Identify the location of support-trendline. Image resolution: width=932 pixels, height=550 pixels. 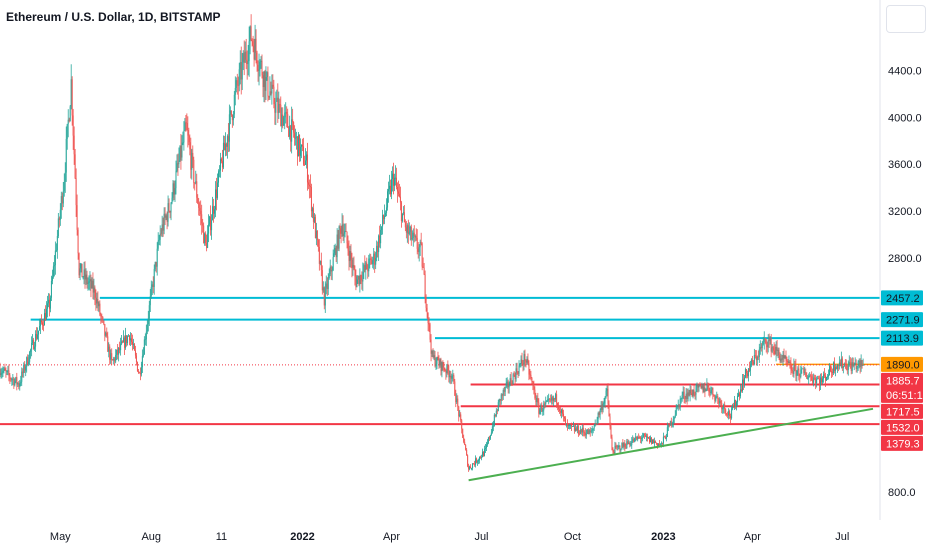
(671, 444).